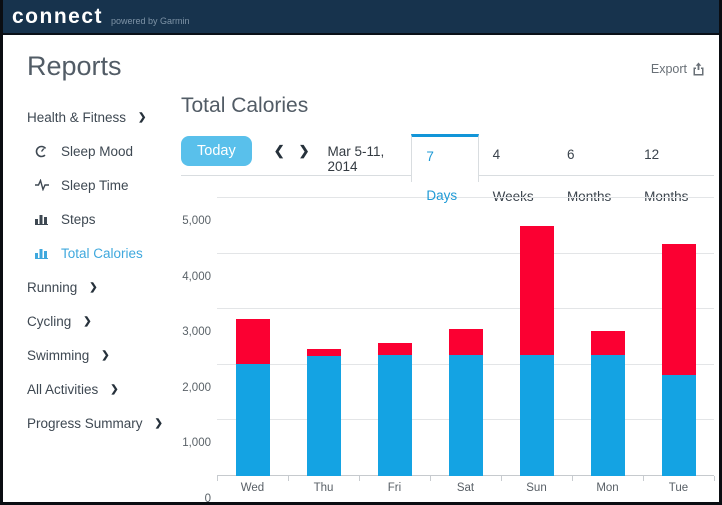 Image resolution: width=722 pixels, height=505 pixels. What do you see at coordinates (666, 175) in the screenshot?
I see `tab-12-months: 12 Months` at bounding box center [666, 175].